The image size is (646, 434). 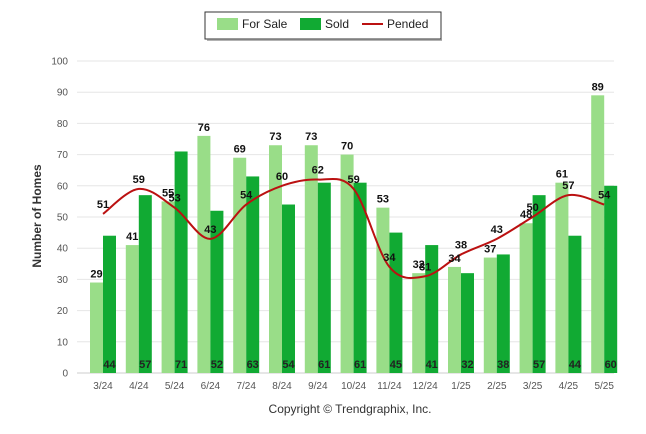 I want to click on legend-label-pended: Pended, so click(x=407, y=24).